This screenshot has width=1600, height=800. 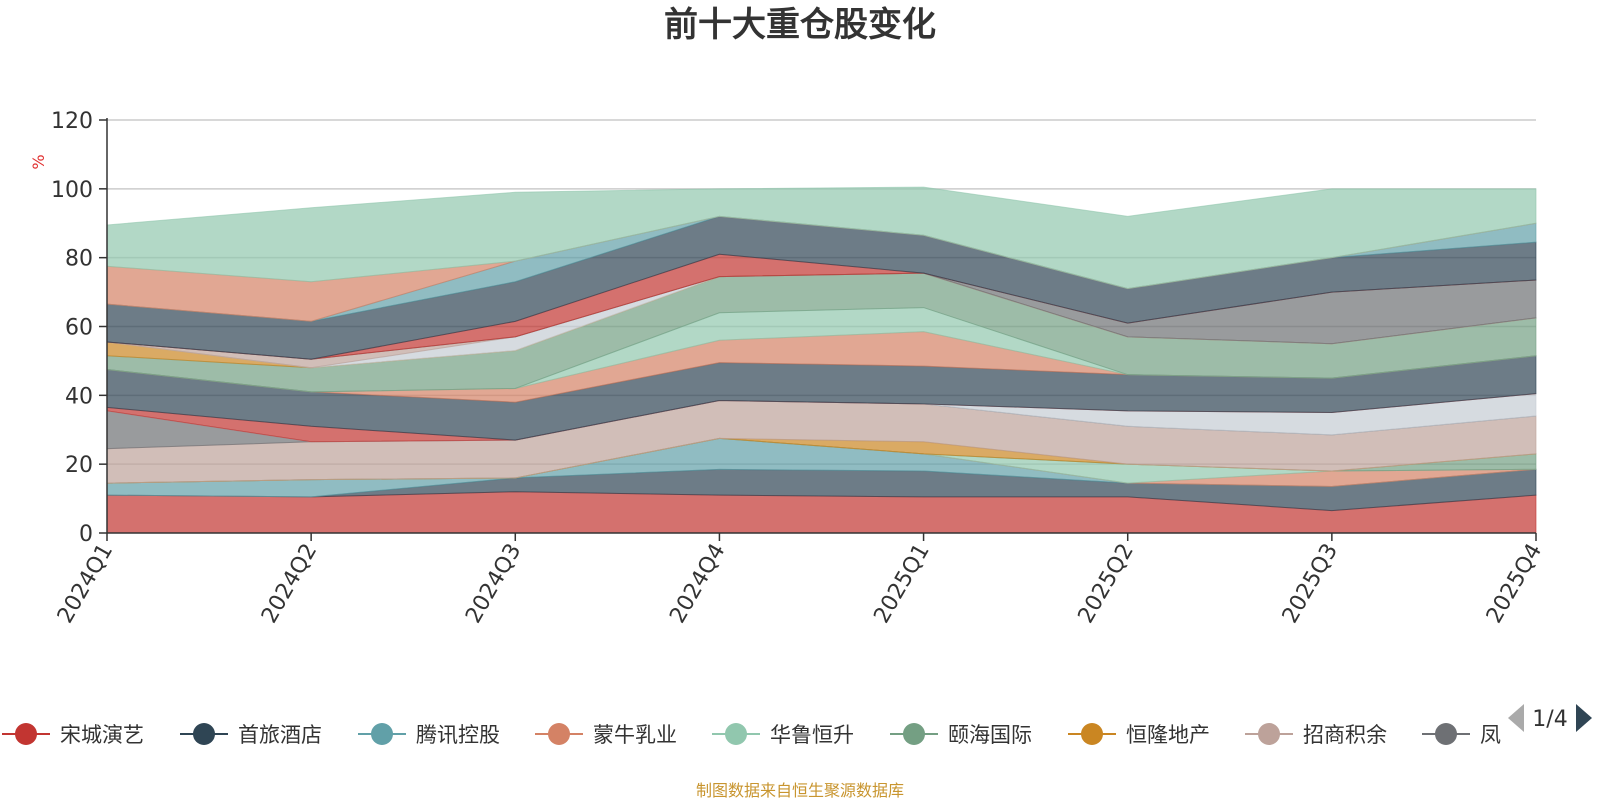 What do you see at coordinates (1106, 584) in the screenshot?
I see `x-tick-label: 2025Q2` at bounding box center [1106, 584].